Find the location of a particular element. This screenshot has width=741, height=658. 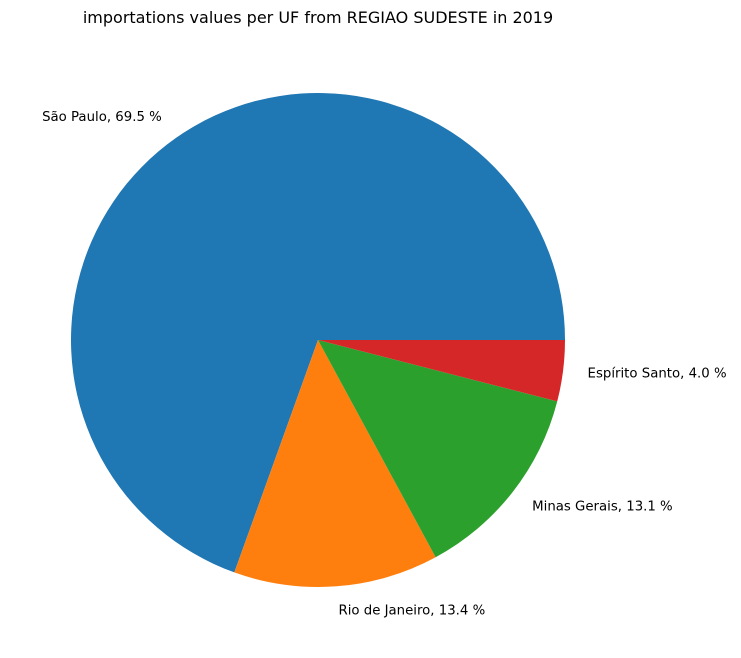

pie-label-espirito-santo: Espírito Santo, 4.0 % is located at coordinates (657, 374).